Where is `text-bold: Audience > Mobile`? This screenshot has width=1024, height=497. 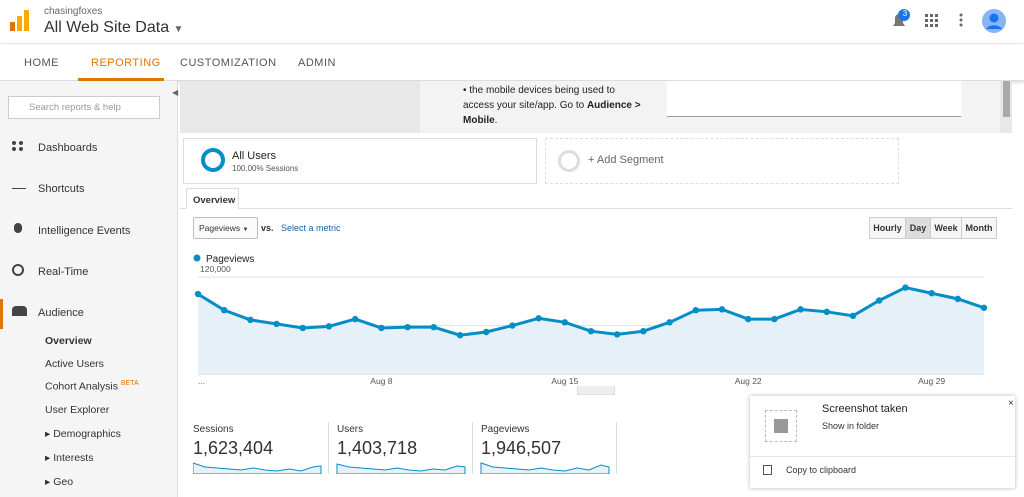 text-bold: Audience > Mobile is located at coordinates (552, 113).